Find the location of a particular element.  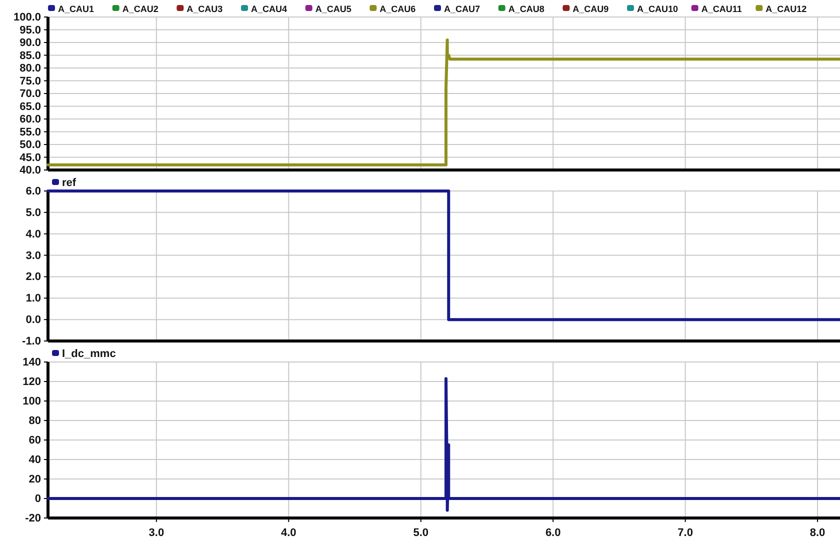

y-tick-label: 90.0 is located at coordinates (30, 43).